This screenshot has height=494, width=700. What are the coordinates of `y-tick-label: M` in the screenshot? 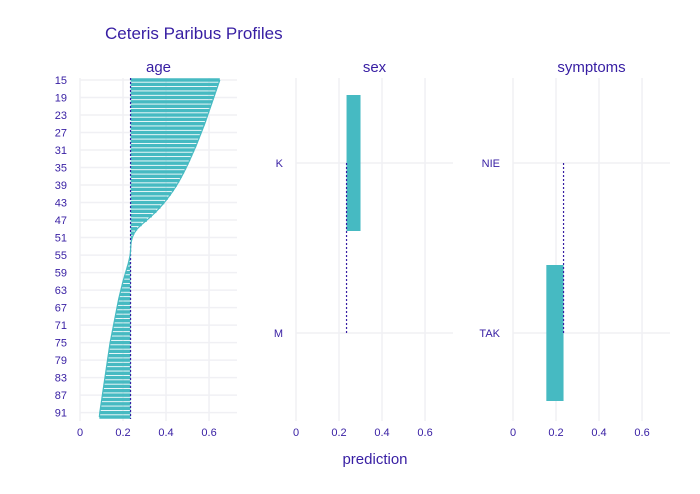 It's located at (278, 334).